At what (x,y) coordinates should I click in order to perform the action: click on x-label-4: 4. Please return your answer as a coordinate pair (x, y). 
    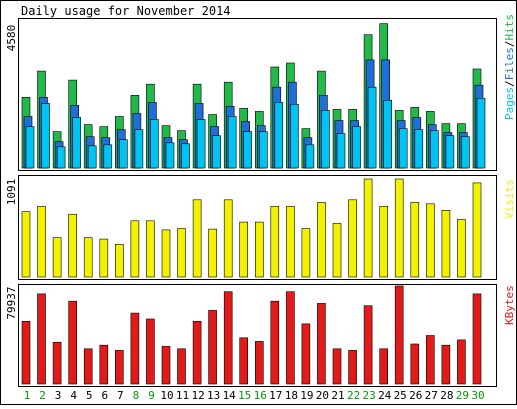
    Looking at the image, I should click on (73, 395).